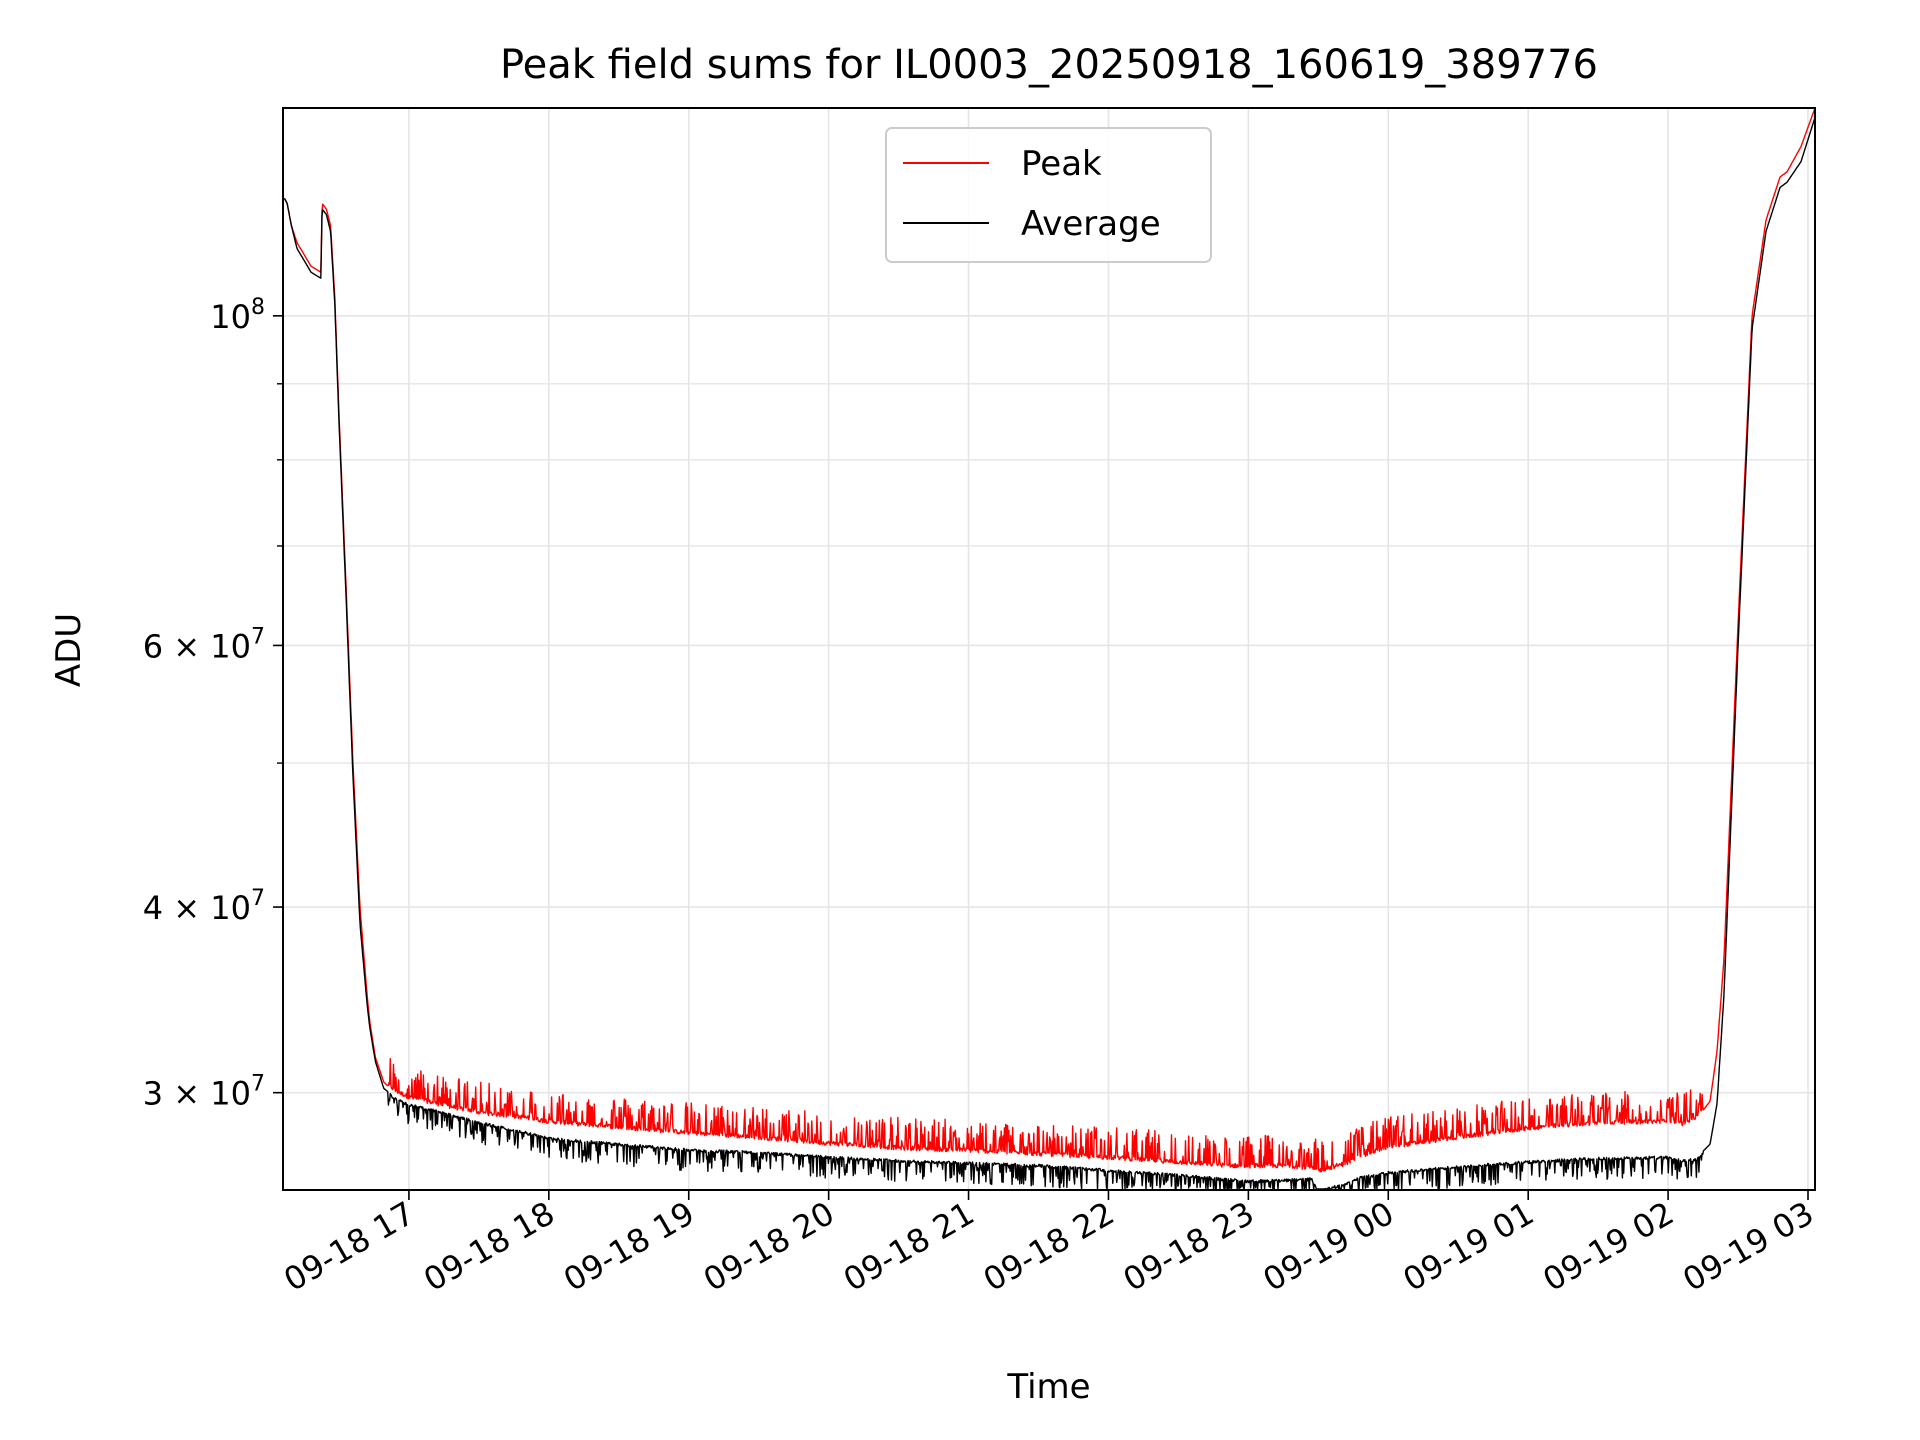  What do you see at coordinates (489, 1246) in the screenshot?
I see `x-tick-label: 09-18 18` at bounding box center [489, 1246].